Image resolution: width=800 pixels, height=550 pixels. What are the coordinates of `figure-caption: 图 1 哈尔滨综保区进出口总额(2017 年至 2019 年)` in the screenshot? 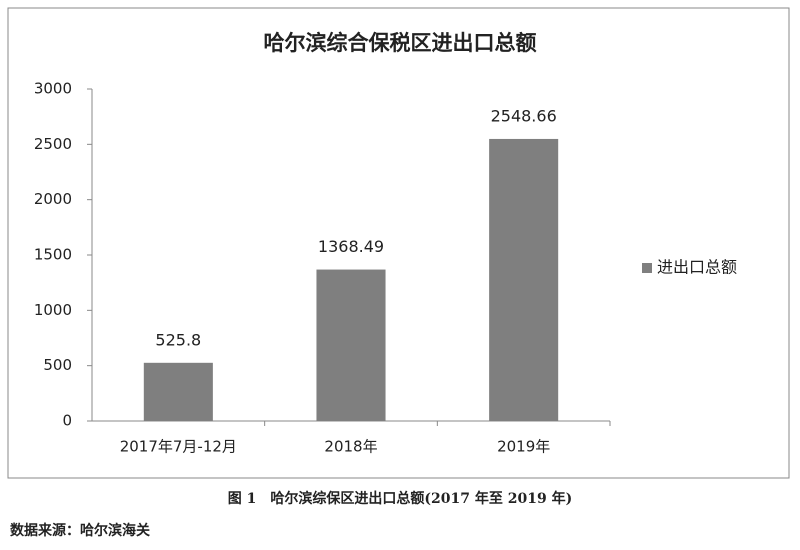 It's located at (400, 498).